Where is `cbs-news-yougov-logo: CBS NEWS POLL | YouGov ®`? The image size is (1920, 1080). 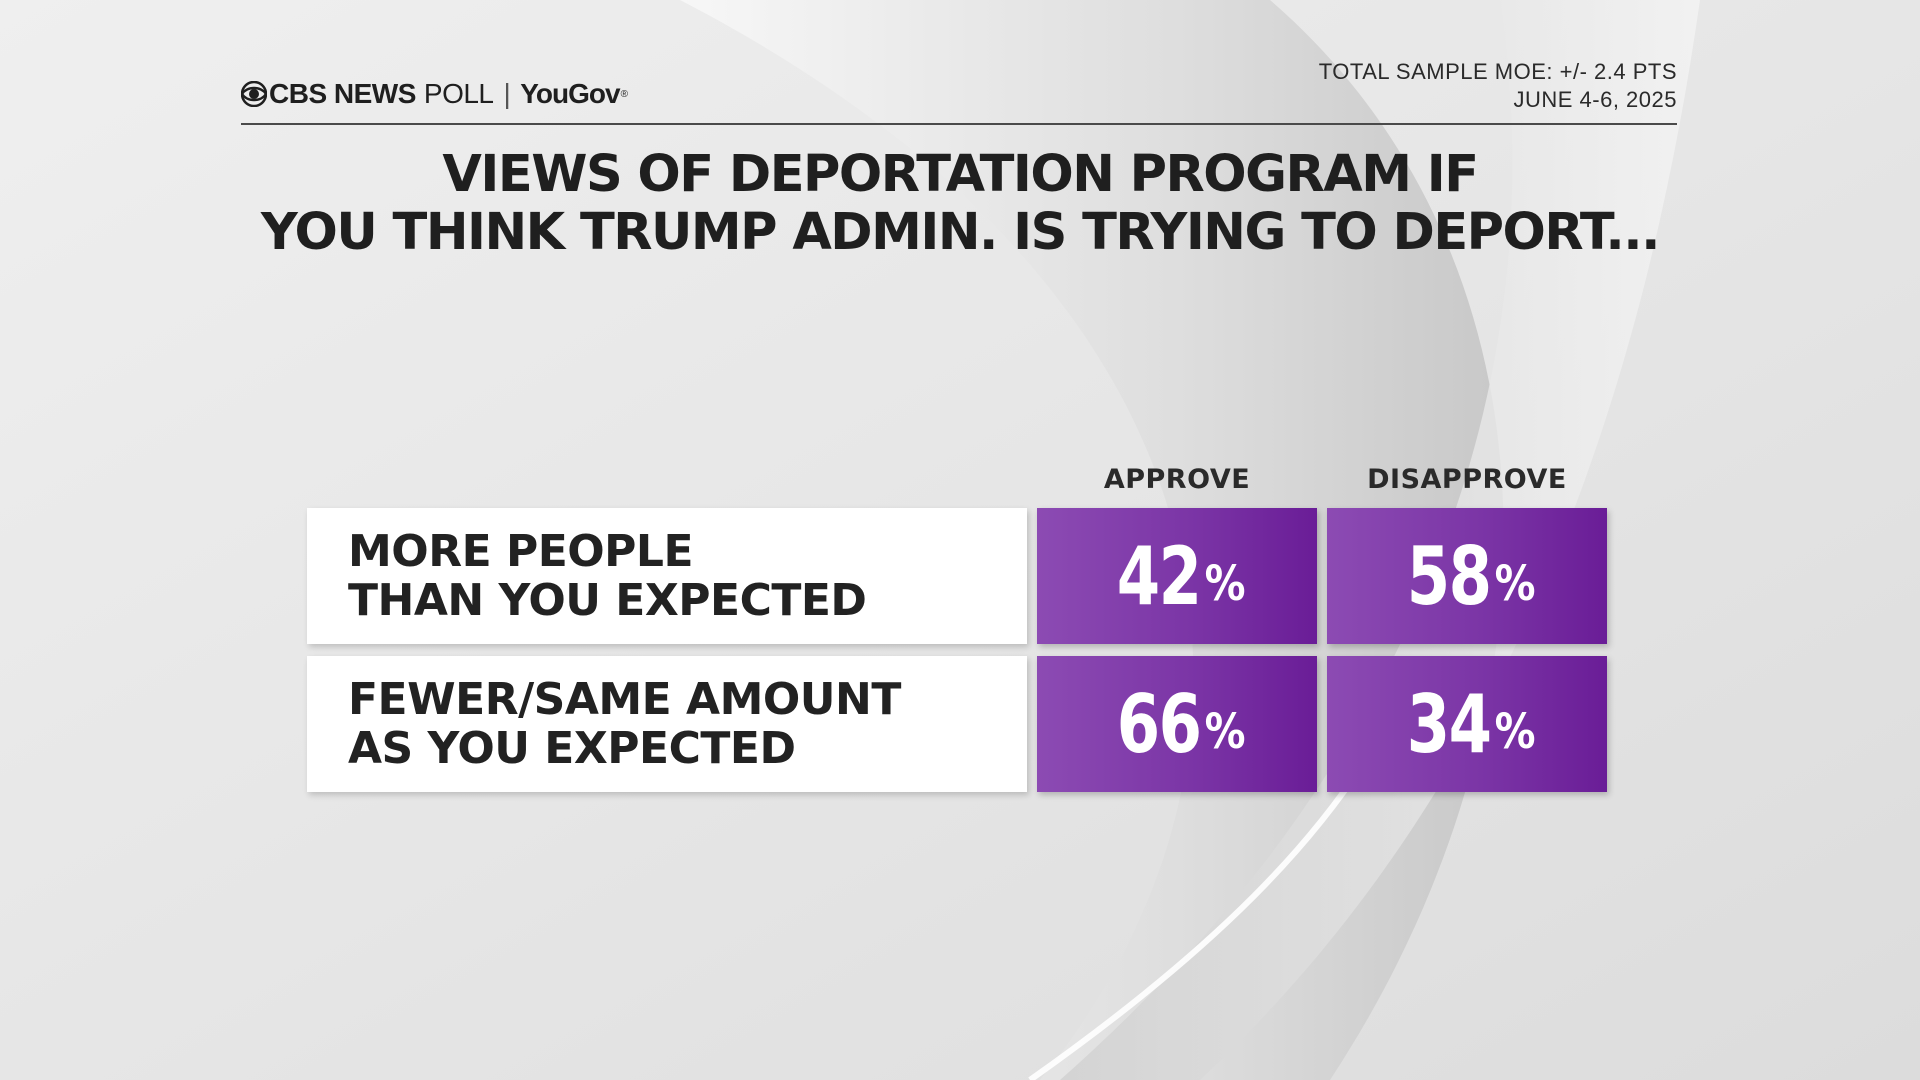 cbs-news-yougov-logo: CBS NEWS POLL | YouGov ® is located at coordinates (434, 94).